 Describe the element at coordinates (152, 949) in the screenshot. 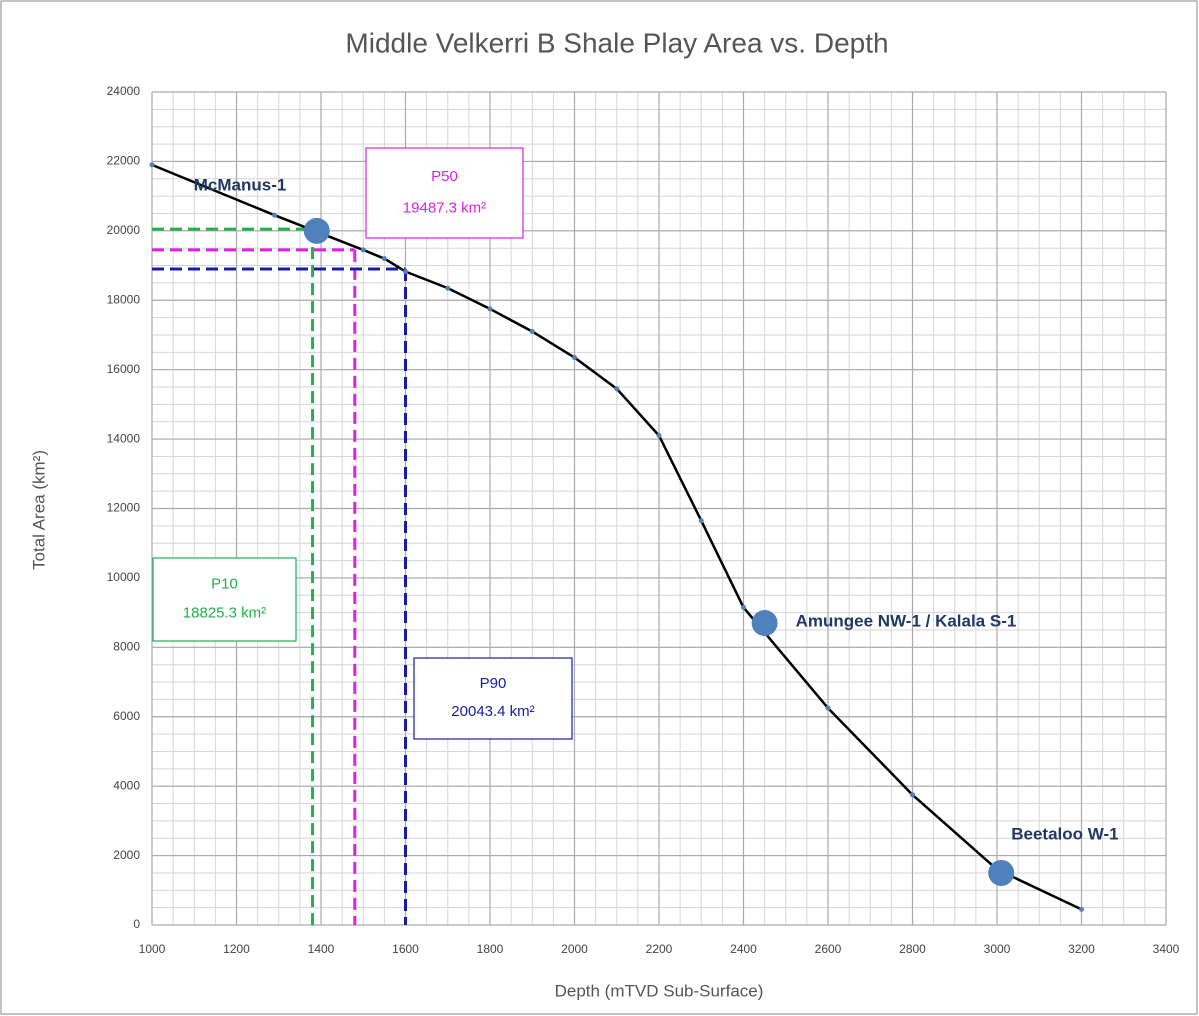

I see `x-tick-label: 1000` at that location.